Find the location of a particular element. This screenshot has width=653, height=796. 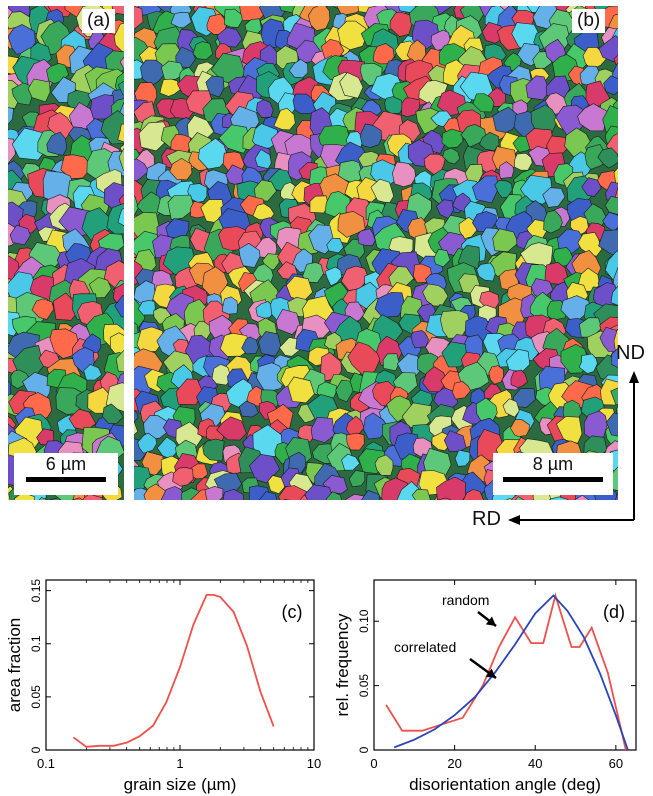

series-line-correlated is located at coordinates (506, 671).